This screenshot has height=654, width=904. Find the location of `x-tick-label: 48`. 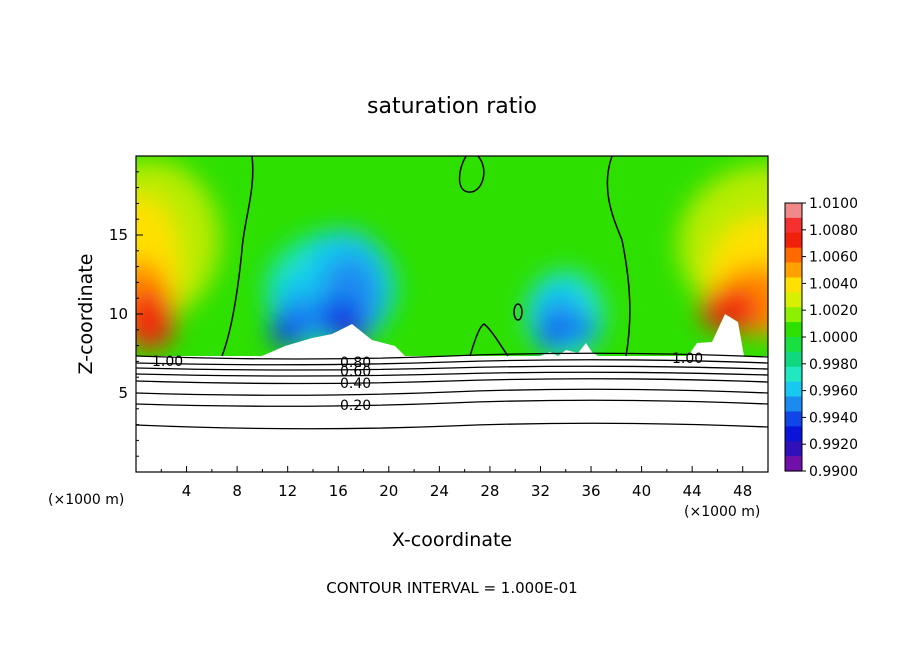

x-tick-label: 48 is located at coordinates (742, 491).